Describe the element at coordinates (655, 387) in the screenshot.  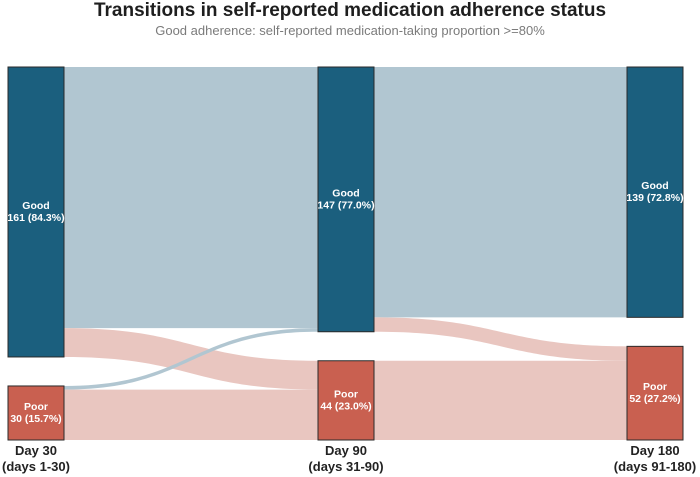
I see `node-stage2-poor-status-label: Poor` at that location.